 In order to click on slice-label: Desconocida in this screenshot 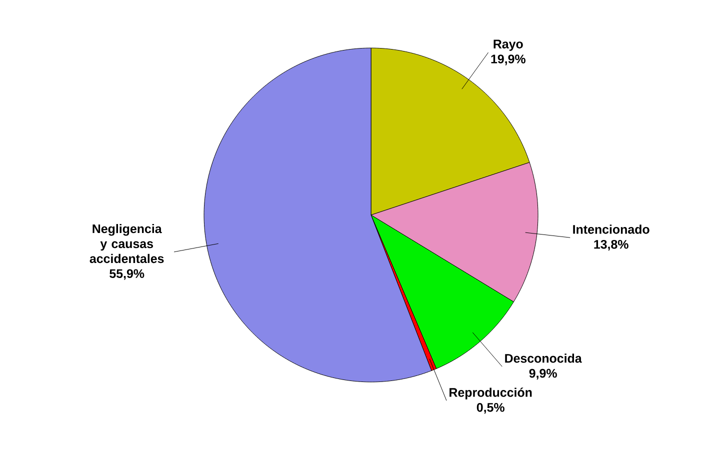, I will do `click(543, 358)`.